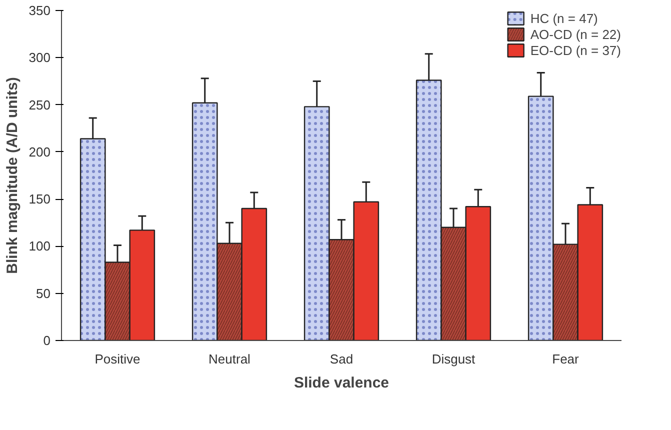 This screenshot has width=671, height=430. I want to click on y-tick-label: 350, so click(39, 10).